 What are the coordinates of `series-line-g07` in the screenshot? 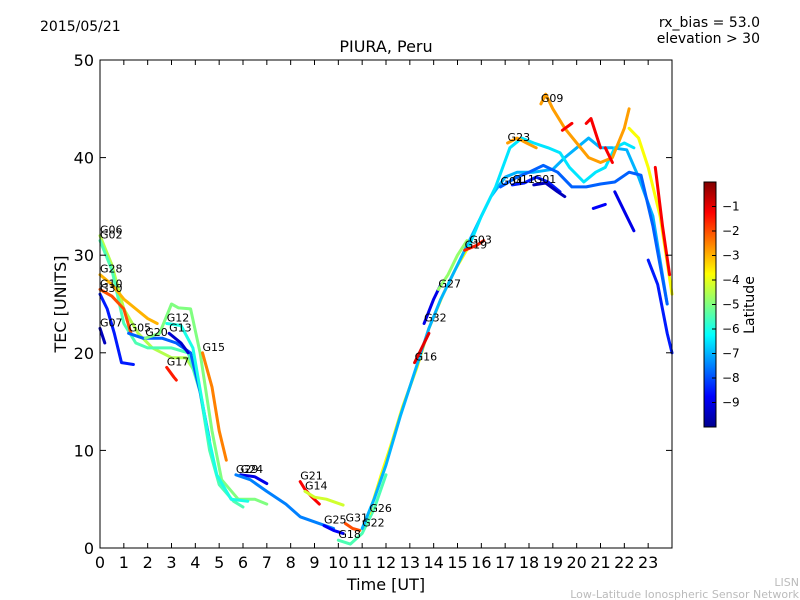 It's located at (102, 335).